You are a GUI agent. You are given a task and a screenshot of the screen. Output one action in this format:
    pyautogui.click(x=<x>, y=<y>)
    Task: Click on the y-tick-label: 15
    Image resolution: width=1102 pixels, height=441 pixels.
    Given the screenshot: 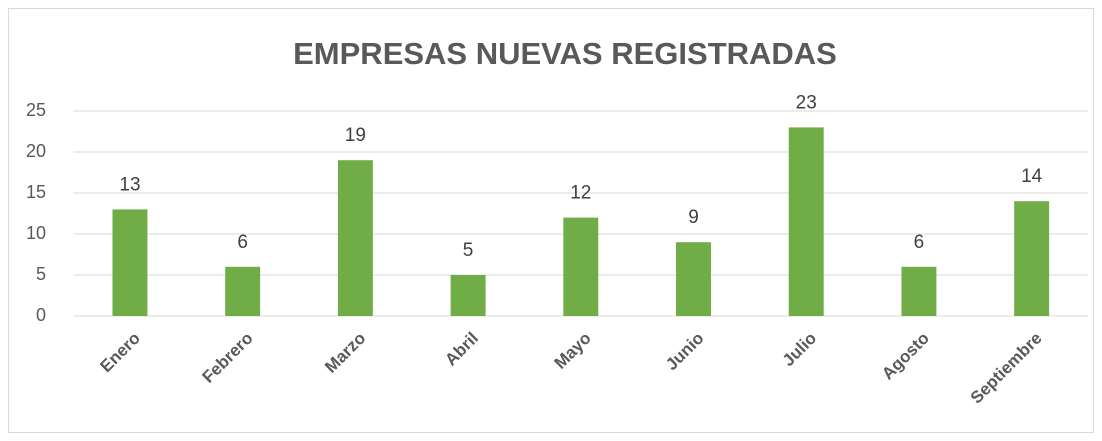 What is the action you would take?
    pyautogui.click(x=36, y=192)
    